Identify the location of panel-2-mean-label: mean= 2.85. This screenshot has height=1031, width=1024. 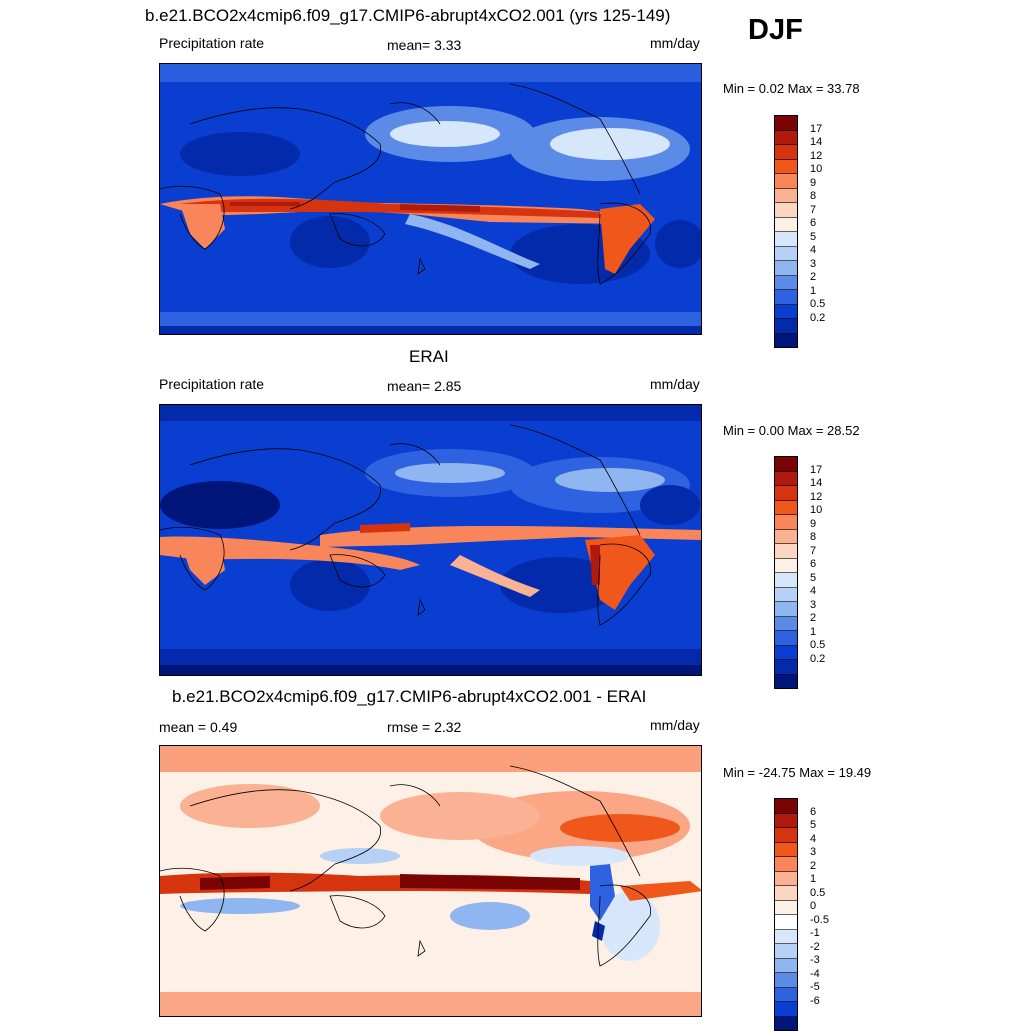
(424, 386).